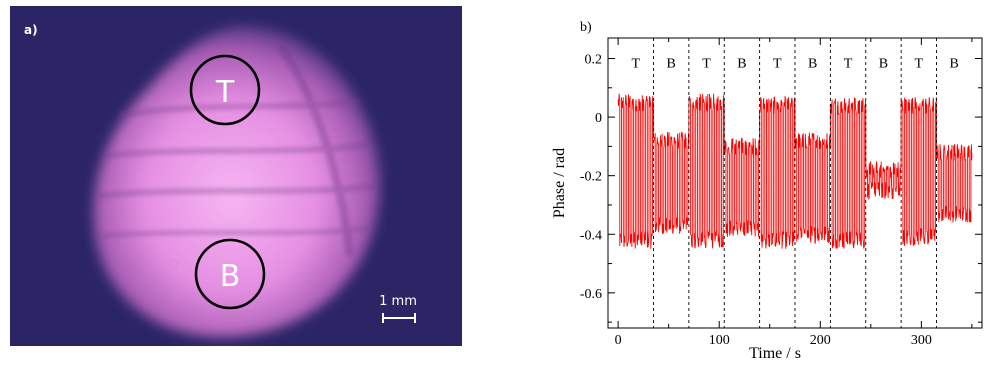  I want to click on y-tick-label: 0.2, so click(594, 60).